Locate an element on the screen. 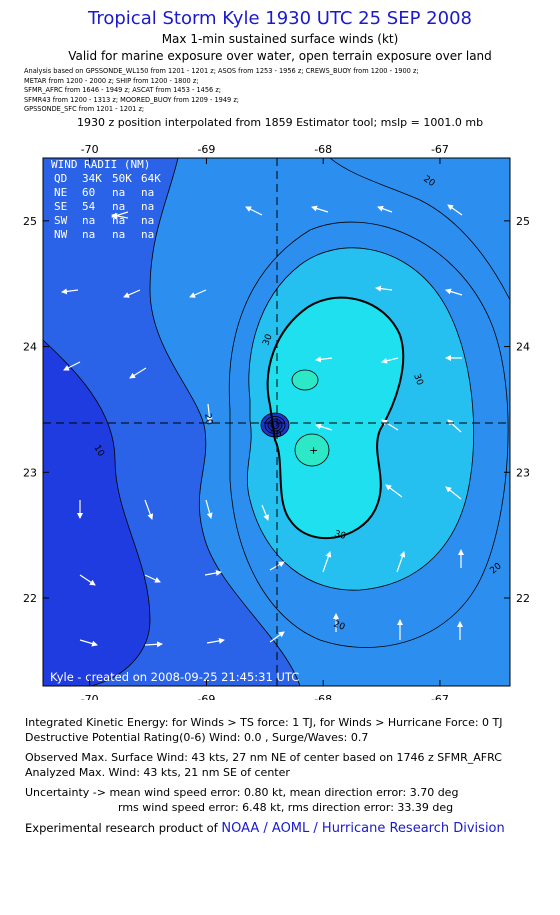 The image size is (560, 915). band-40-plus is located at coordinates (335, 418).